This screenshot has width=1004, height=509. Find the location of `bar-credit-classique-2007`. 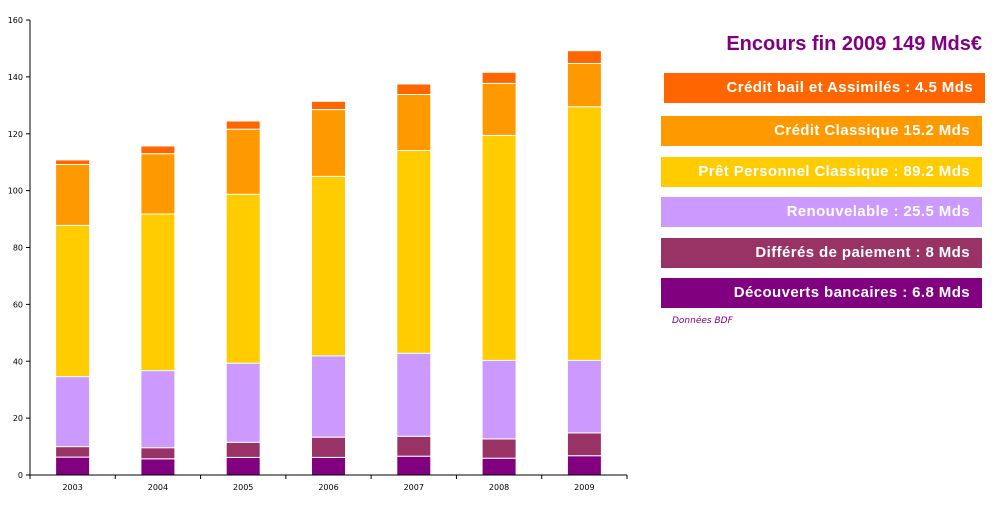

bar-credit-classique-2007 is located at coordinates (414, 122).